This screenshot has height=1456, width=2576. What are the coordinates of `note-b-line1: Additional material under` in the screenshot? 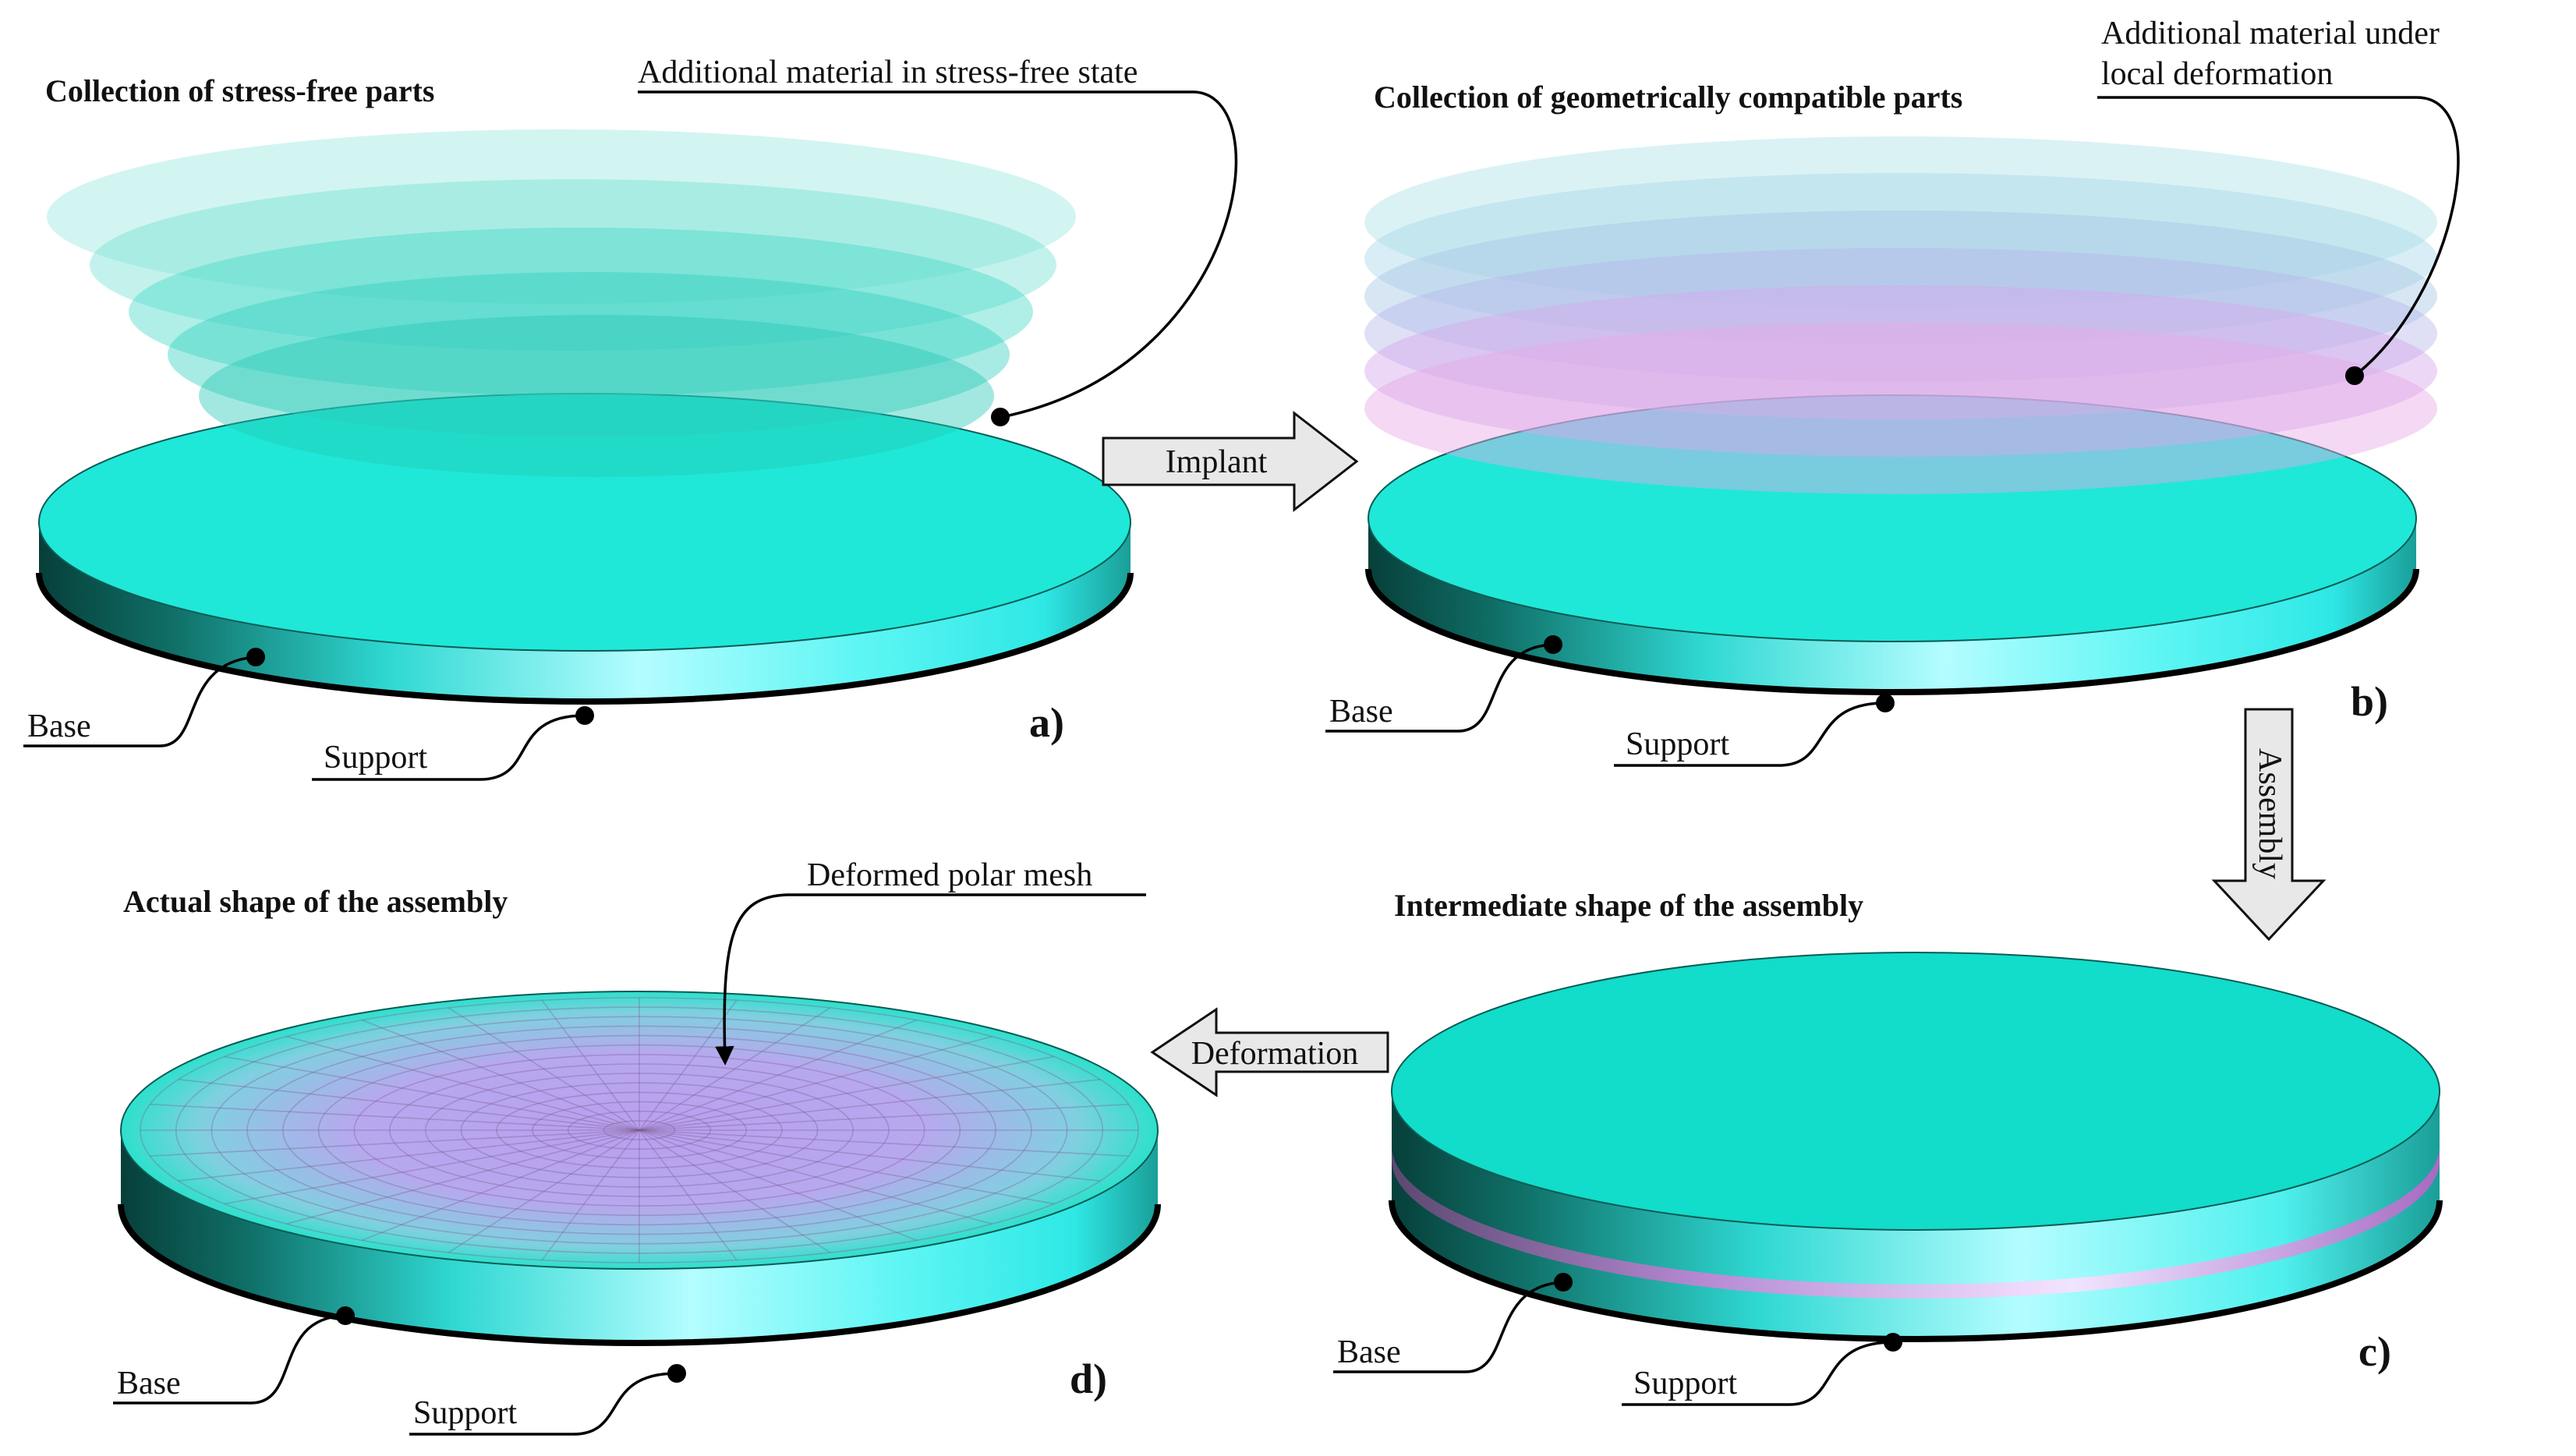 It's located at (2270, 33).